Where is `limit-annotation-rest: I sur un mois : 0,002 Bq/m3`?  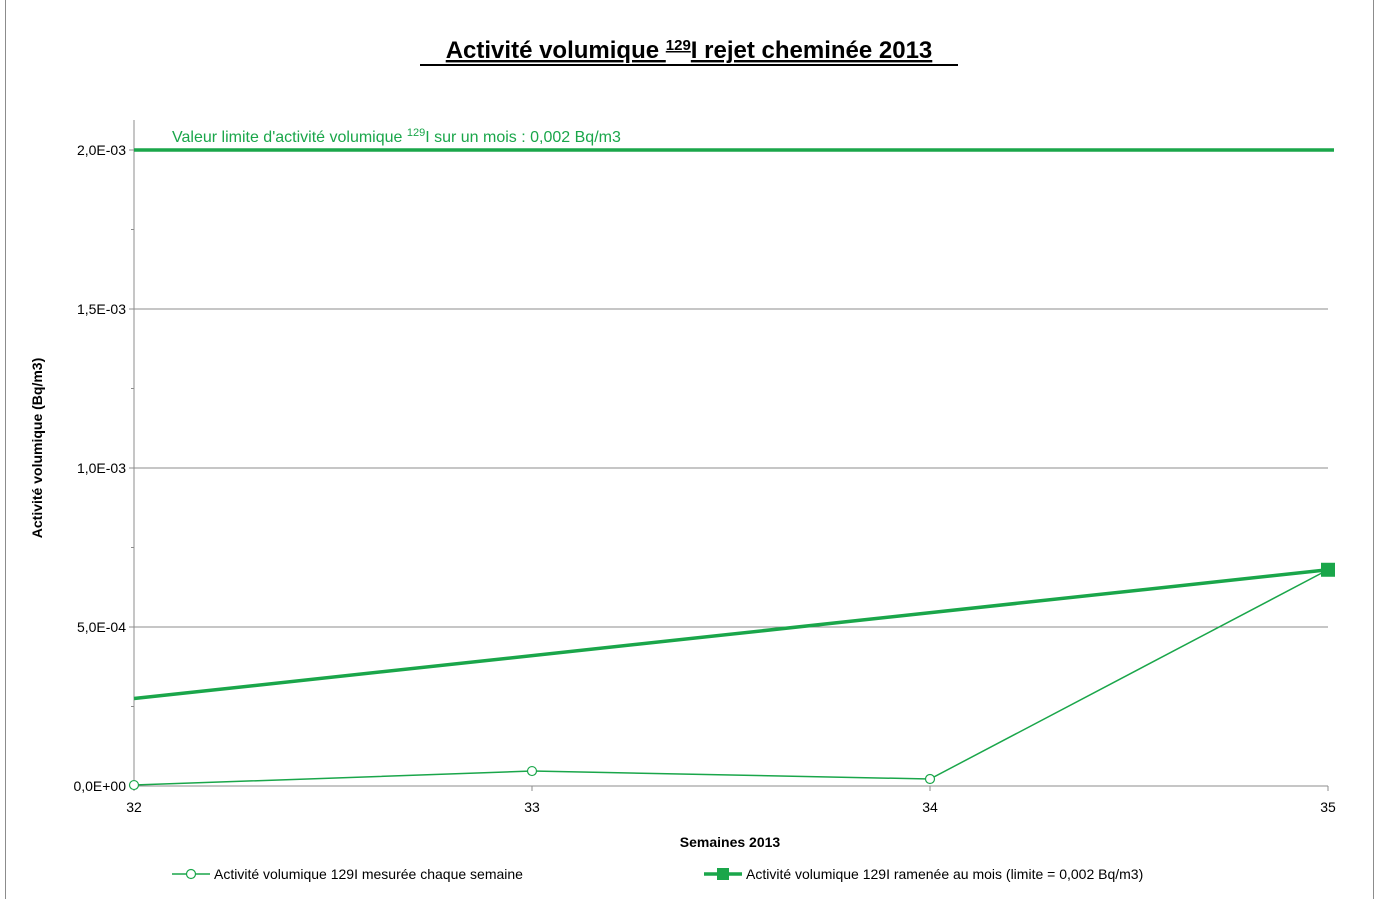 limit-annotation-rest: I sur un mois : 0,002 Bq/m3 is located at coordinates (523, 137).